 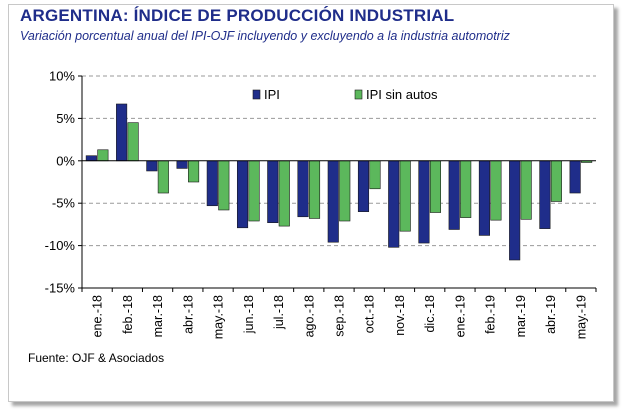 I want to click on x-tick-label: may.-19, so click(x=581, y=317).